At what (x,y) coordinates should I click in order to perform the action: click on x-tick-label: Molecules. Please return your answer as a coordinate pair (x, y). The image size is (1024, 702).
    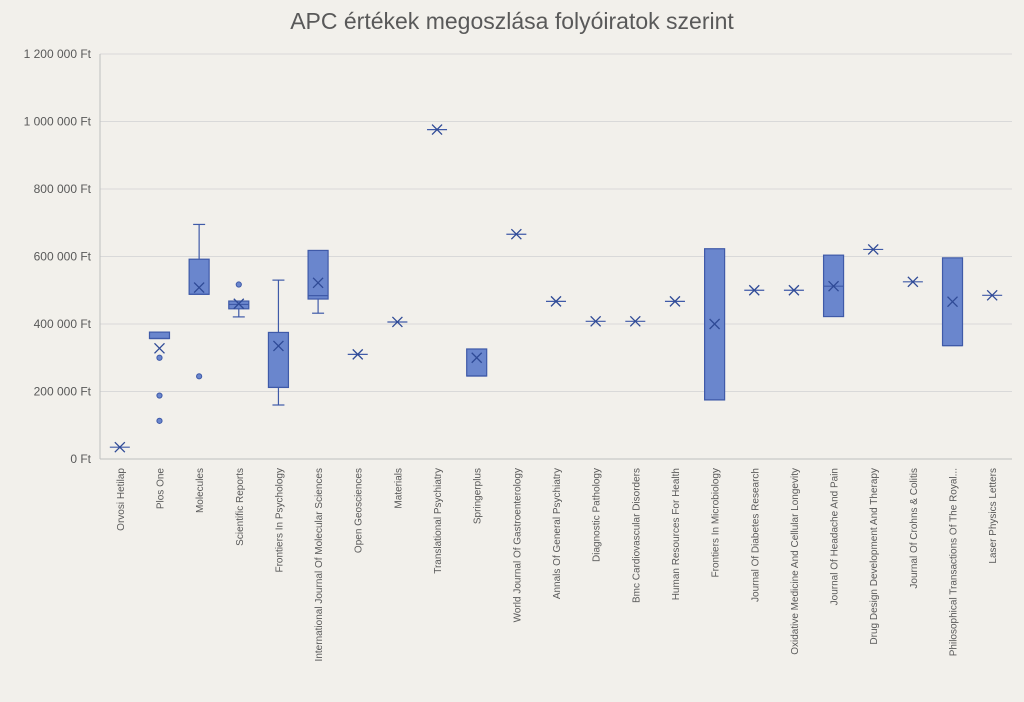
    Looking at the image, I should click on (200, 490).